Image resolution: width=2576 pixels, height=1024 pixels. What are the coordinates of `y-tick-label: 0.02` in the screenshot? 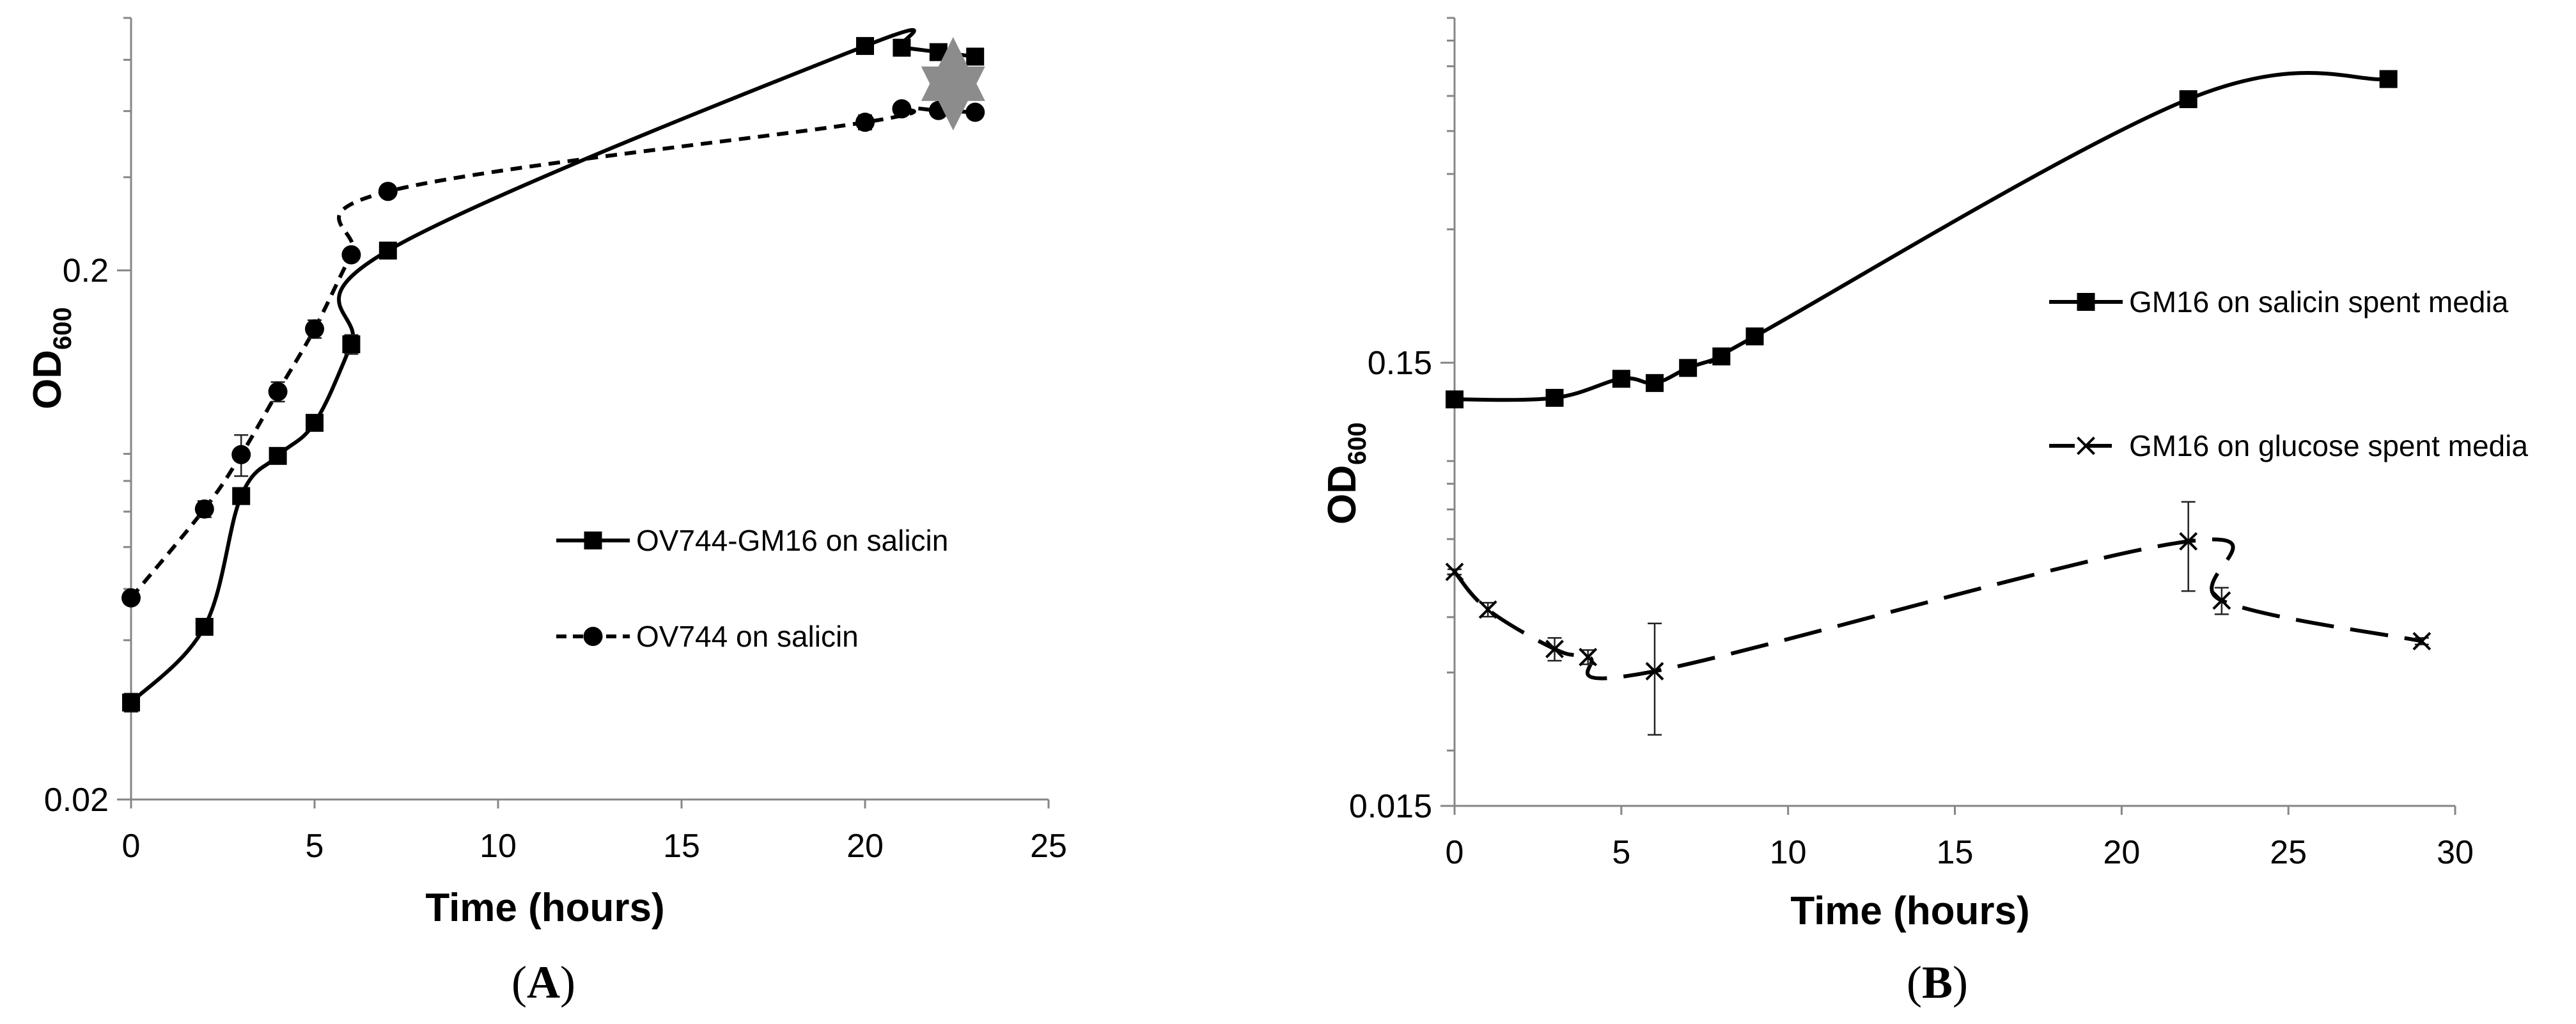 It's located at (76, 800).